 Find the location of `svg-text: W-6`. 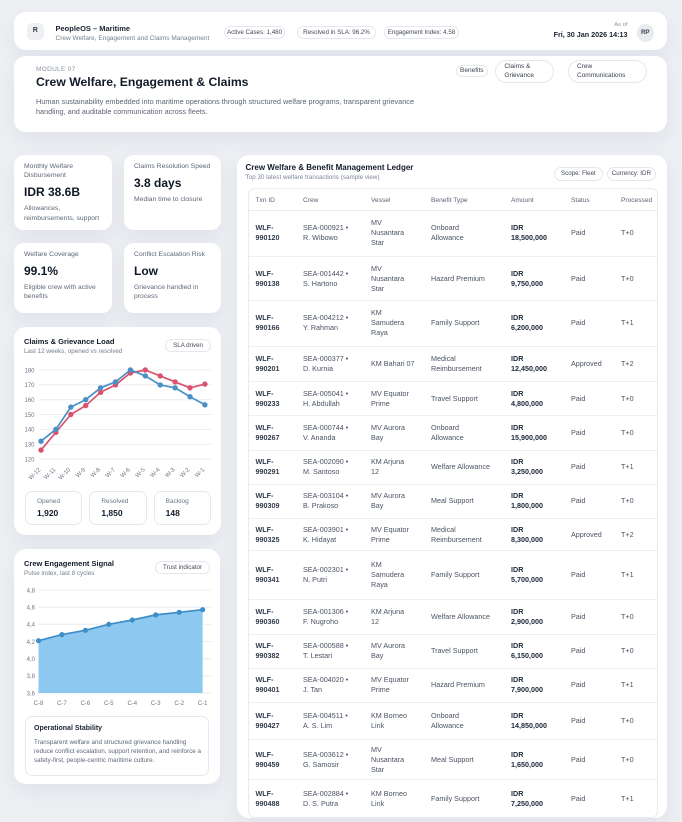

svg-text: W-6 is located at coordinates (126, 473).